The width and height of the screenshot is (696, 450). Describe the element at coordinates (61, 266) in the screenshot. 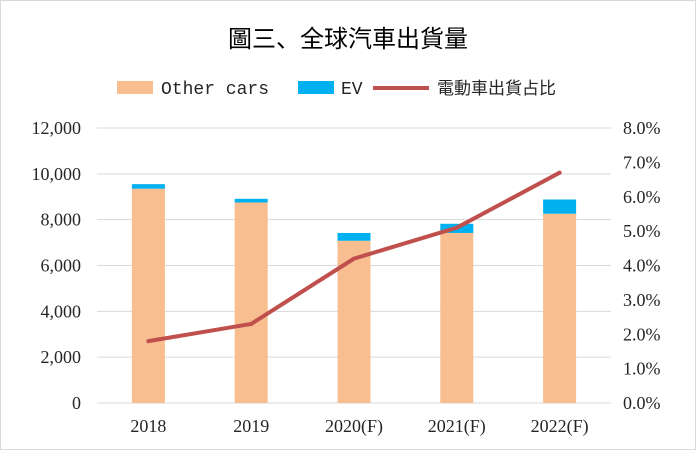

I see `y-left-tick-label: 6,000` at that location.